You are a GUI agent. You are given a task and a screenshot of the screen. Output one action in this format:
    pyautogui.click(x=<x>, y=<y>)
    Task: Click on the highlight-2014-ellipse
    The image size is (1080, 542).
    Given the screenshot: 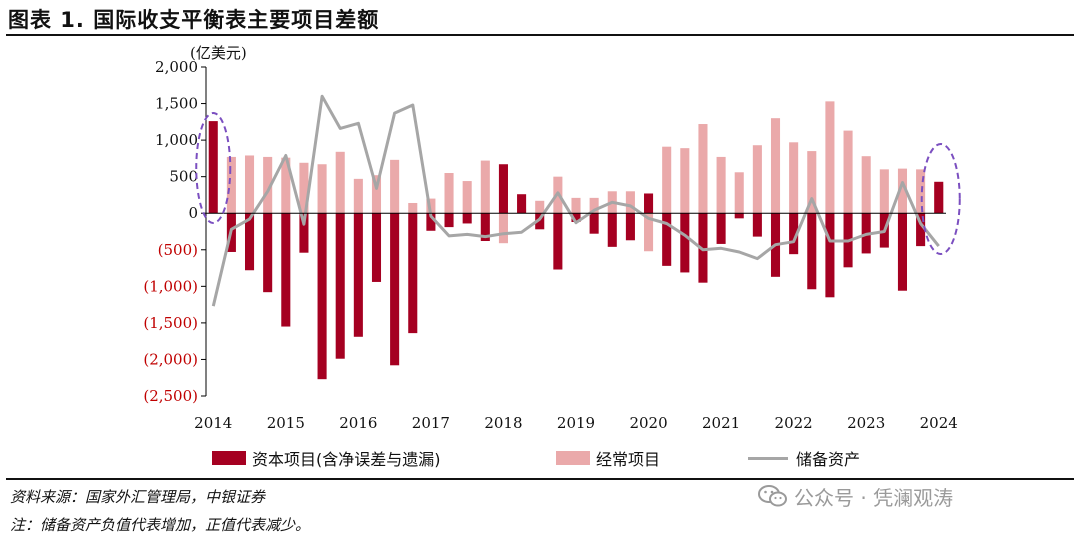 What is the action you would take?
    pyautogui.click(x=213, y=168)
    